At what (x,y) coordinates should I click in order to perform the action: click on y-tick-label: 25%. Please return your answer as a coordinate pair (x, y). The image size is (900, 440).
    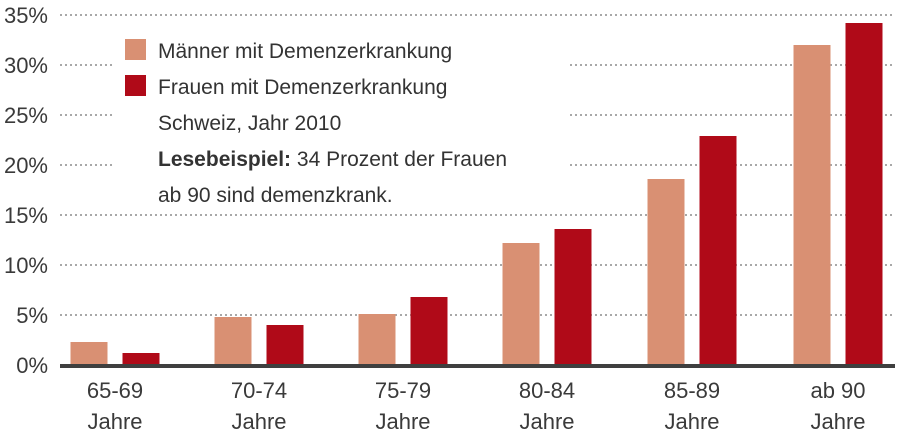
    Looking at the image, I should click on (26, 115).